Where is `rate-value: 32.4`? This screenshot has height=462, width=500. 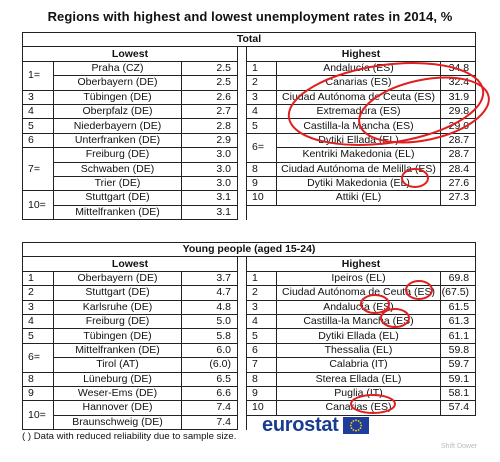 rate-value: 32.4 is located at coordinates (458, 83).